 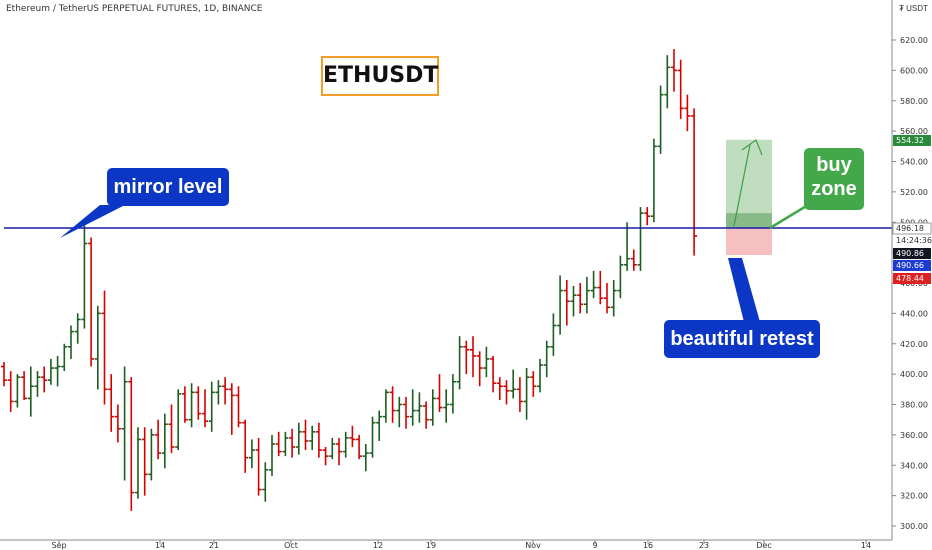 What do you see at coordinates (914, 131) in the screenshot?
I see `y-tick-label: 560.00` at bounding box center [914, 131].